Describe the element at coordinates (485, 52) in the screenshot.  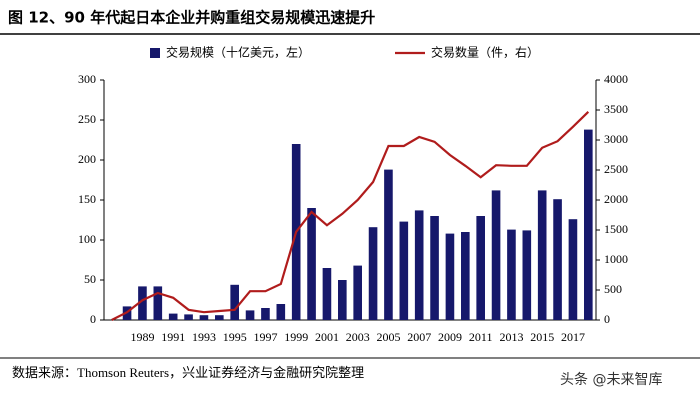
I see `legend-label: 交易数量（件，右）` at that location.